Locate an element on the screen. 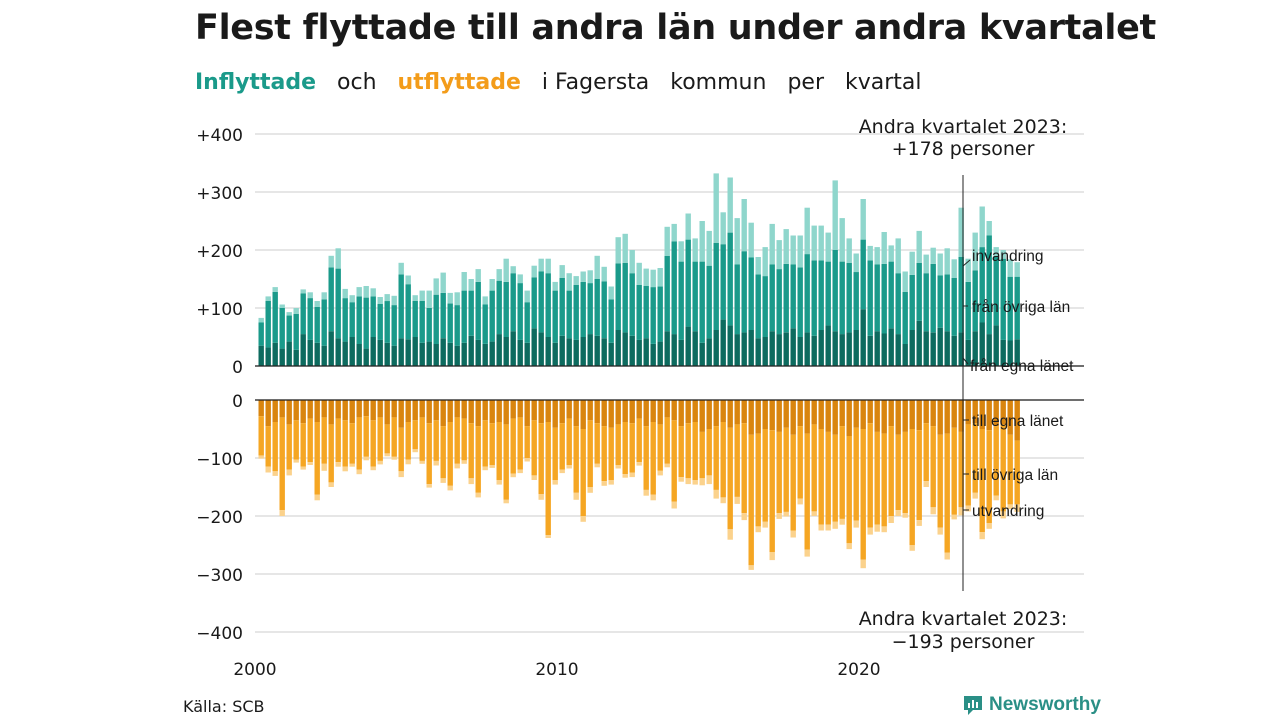  x-tick-label: 2010 is located at coordinates (556, 670).